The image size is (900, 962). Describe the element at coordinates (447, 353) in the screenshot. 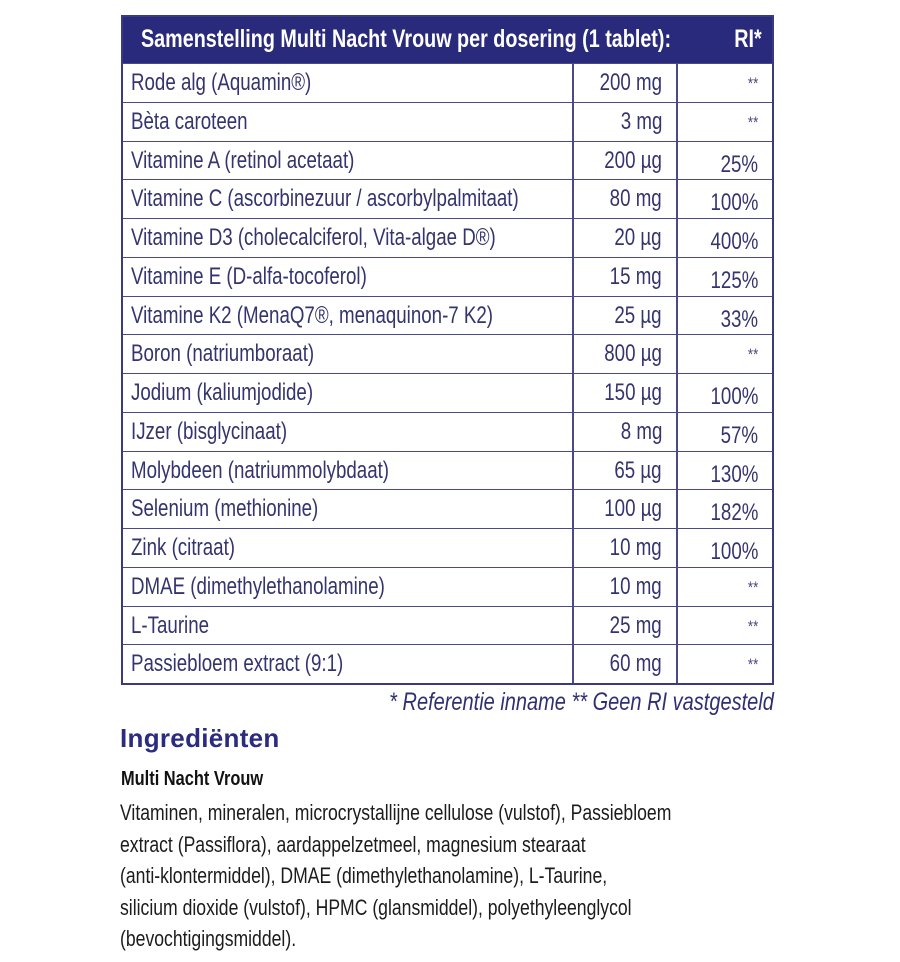

I see `table-row: Boron (natriumboraat) 800 µg **` at that location.